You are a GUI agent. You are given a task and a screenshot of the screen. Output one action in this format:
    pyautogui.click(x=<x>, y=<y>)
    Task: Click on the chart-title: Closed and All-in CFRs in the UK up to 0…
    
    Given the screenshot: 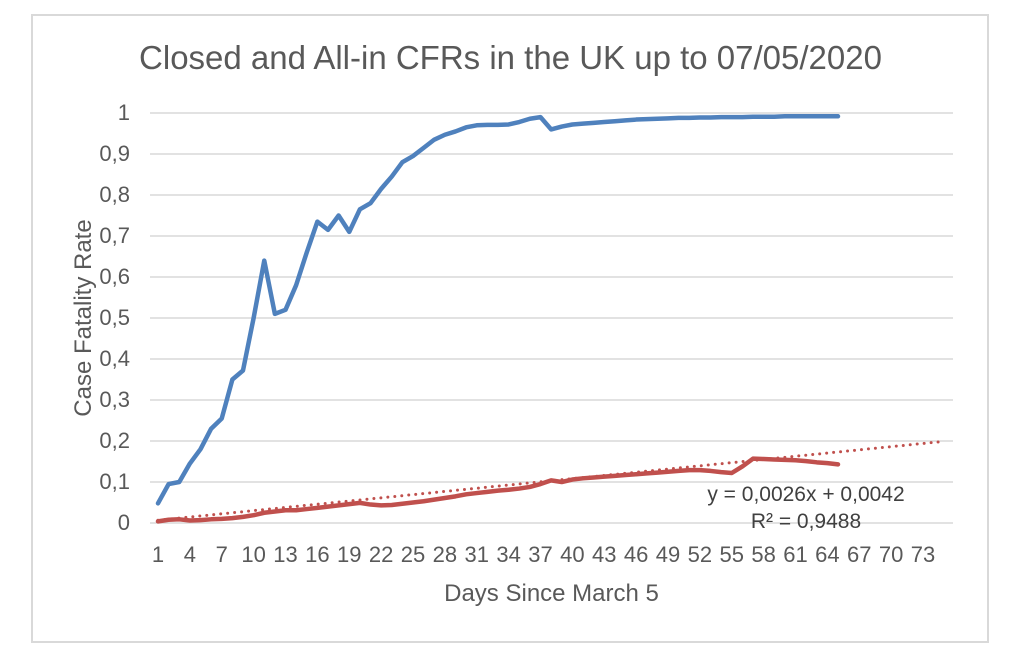 What is the action you would take?
    pyautogui.click(x=510, y=57)
    